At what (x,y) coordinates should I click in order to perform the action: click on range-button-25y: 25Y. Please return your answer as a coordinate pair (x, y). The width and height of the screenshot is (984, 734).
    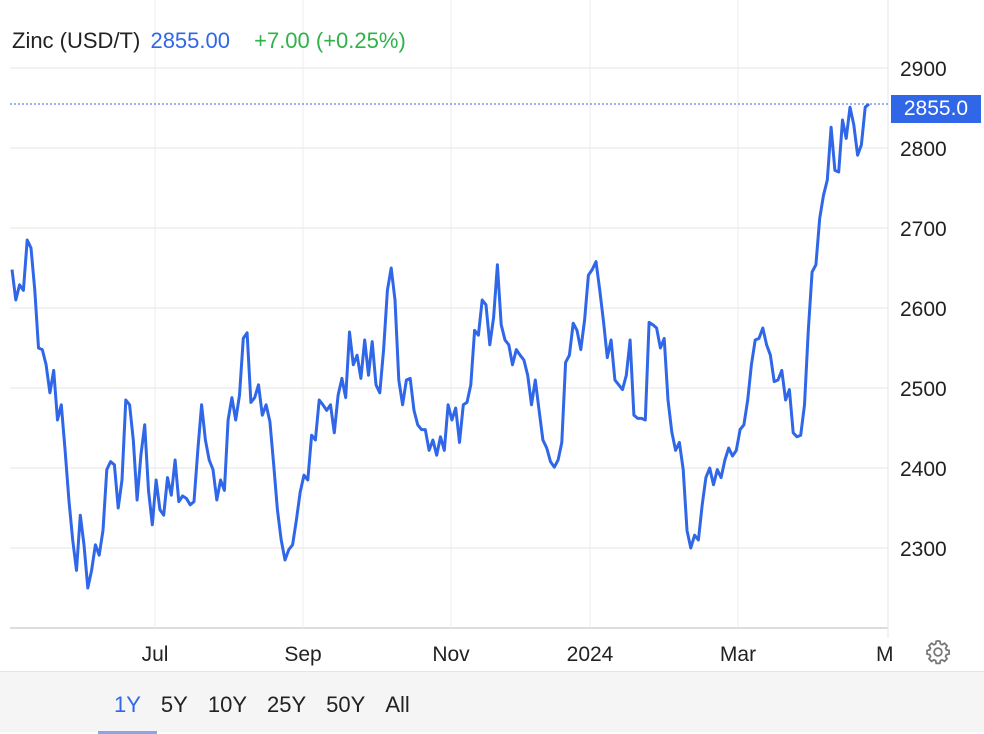
    Looking at the image, I should click on (287, 704).